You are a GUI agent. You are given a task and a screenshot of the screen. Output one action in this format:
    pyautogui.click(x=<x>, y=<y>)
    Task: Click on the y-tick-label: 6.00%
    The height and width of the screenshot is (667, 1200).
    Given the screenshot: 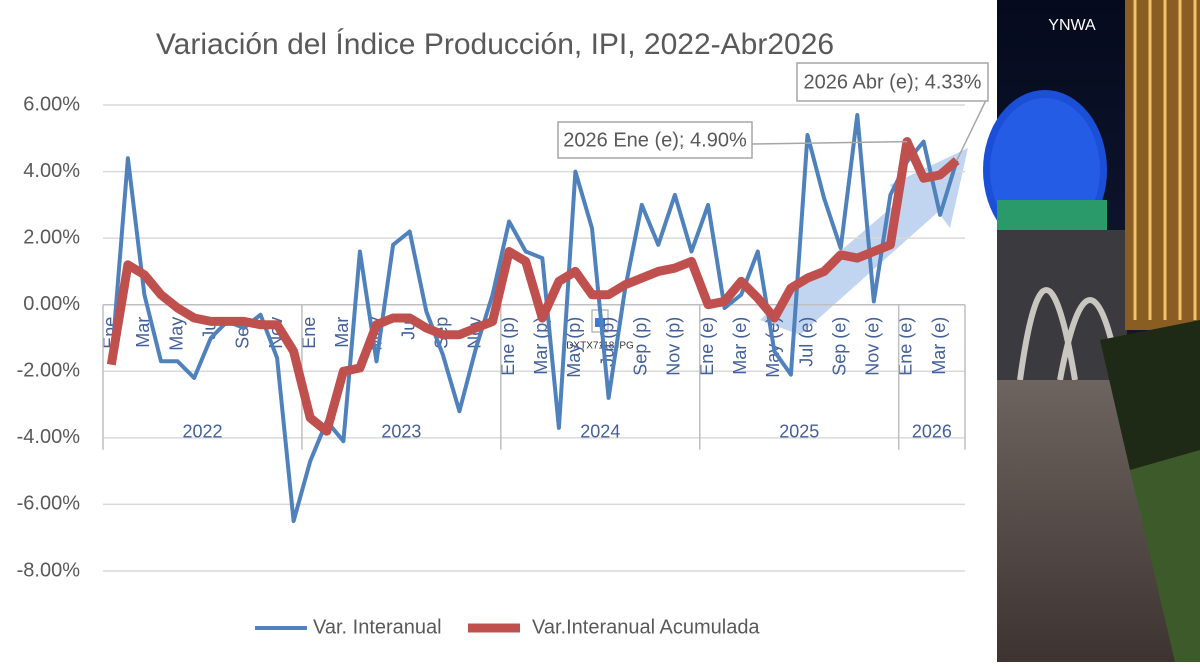 What is the action you would take?
    pyautogui.click(x=51, y=104)
    